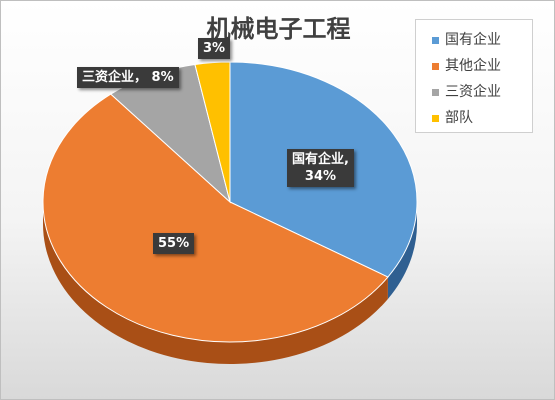 This screenshot has height=400, width=555. I want to click on data-label-value: 8%, so click(162, 77).